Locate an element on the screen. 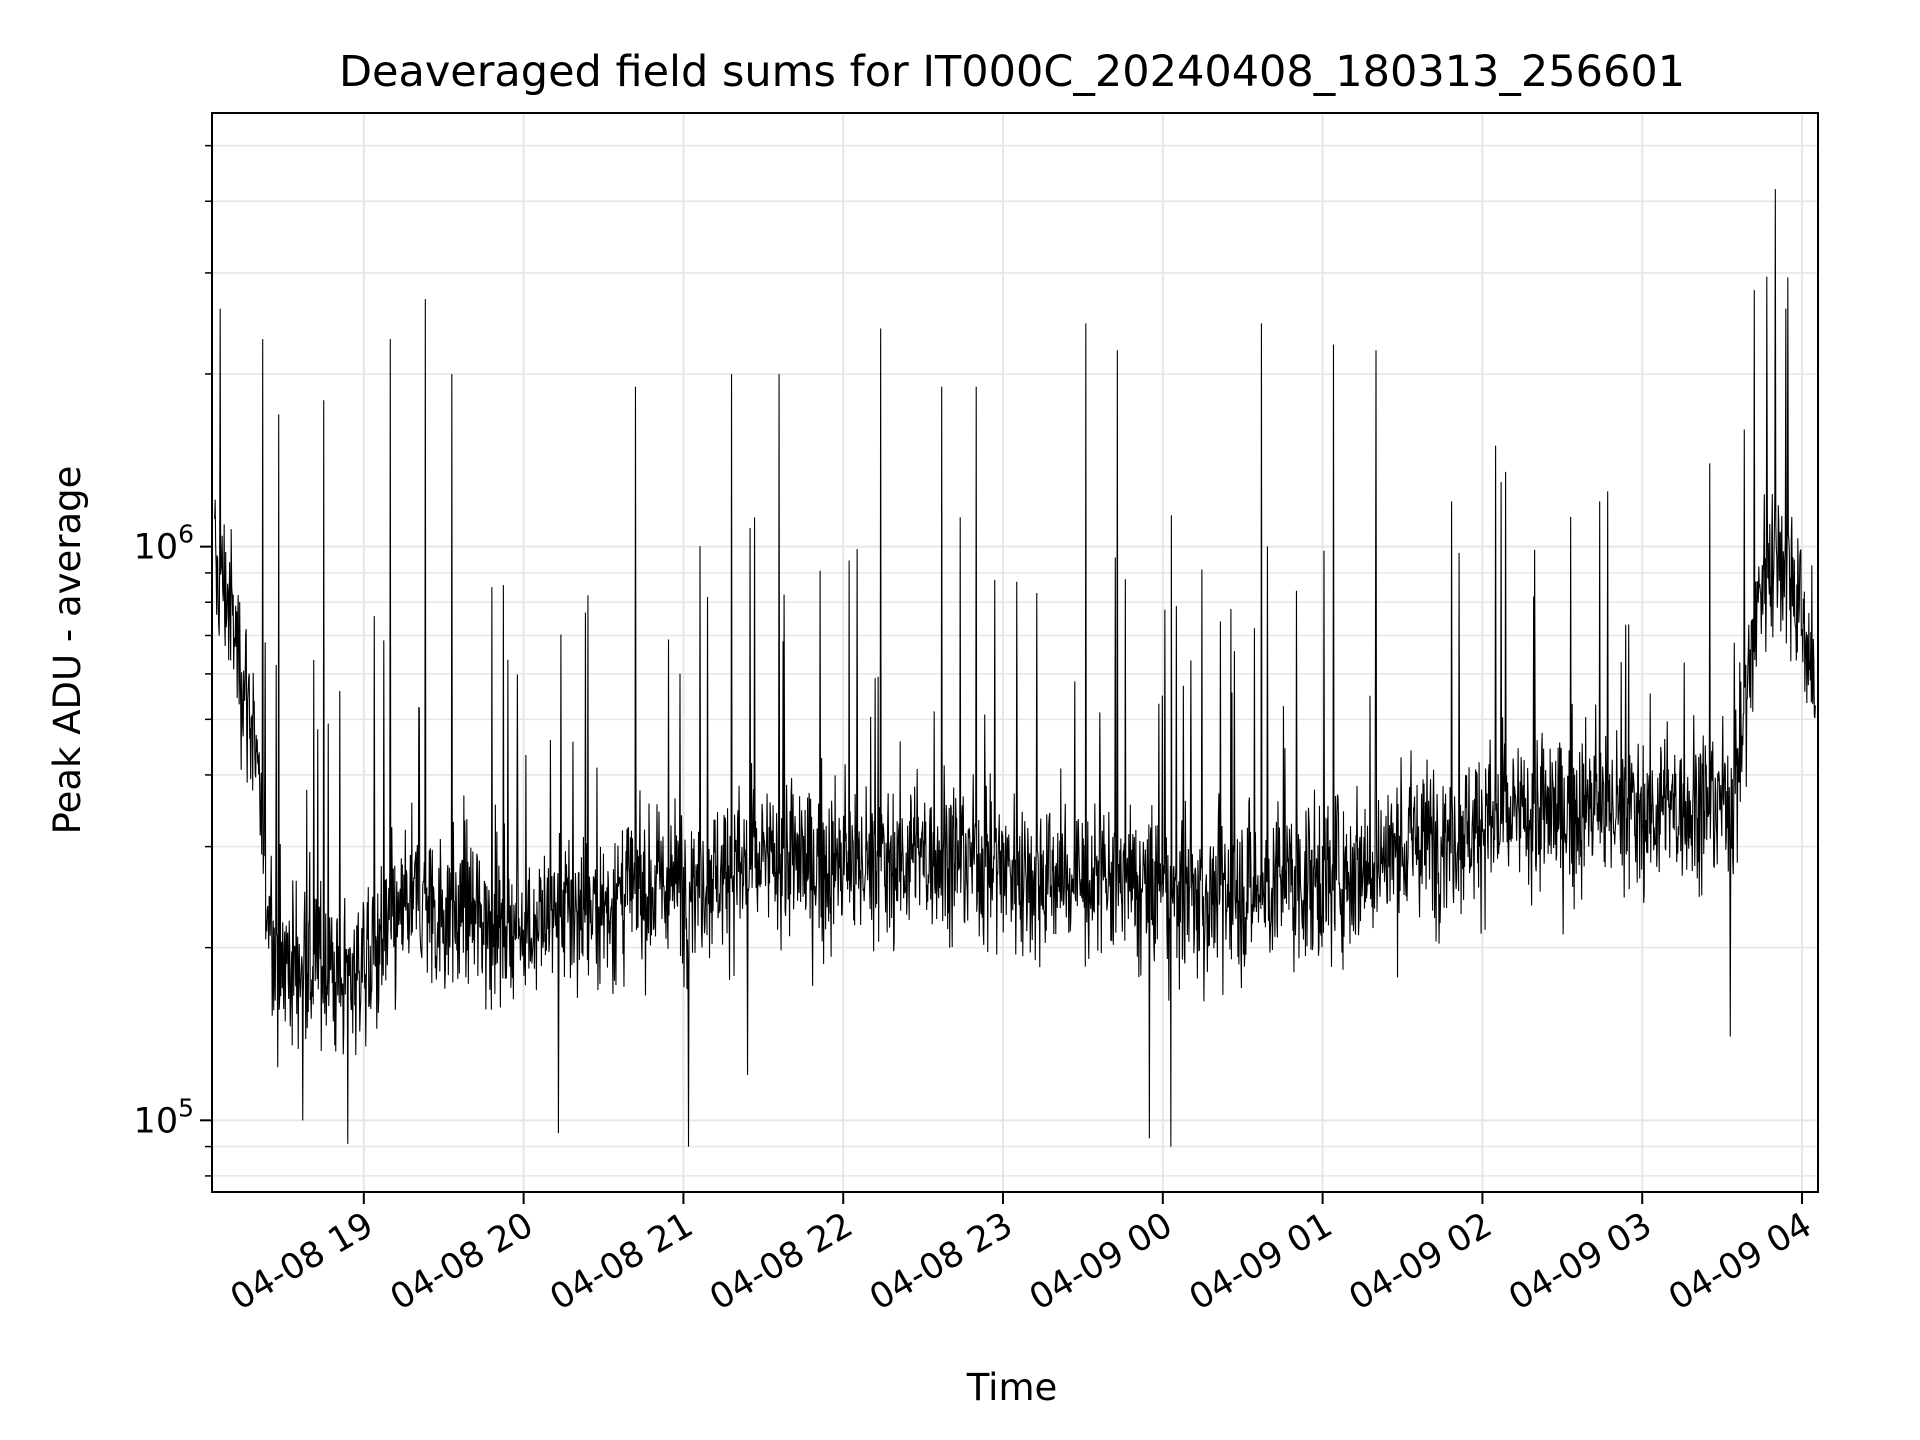  x-axis-label: Time is located at coordinates (1012, 1387).